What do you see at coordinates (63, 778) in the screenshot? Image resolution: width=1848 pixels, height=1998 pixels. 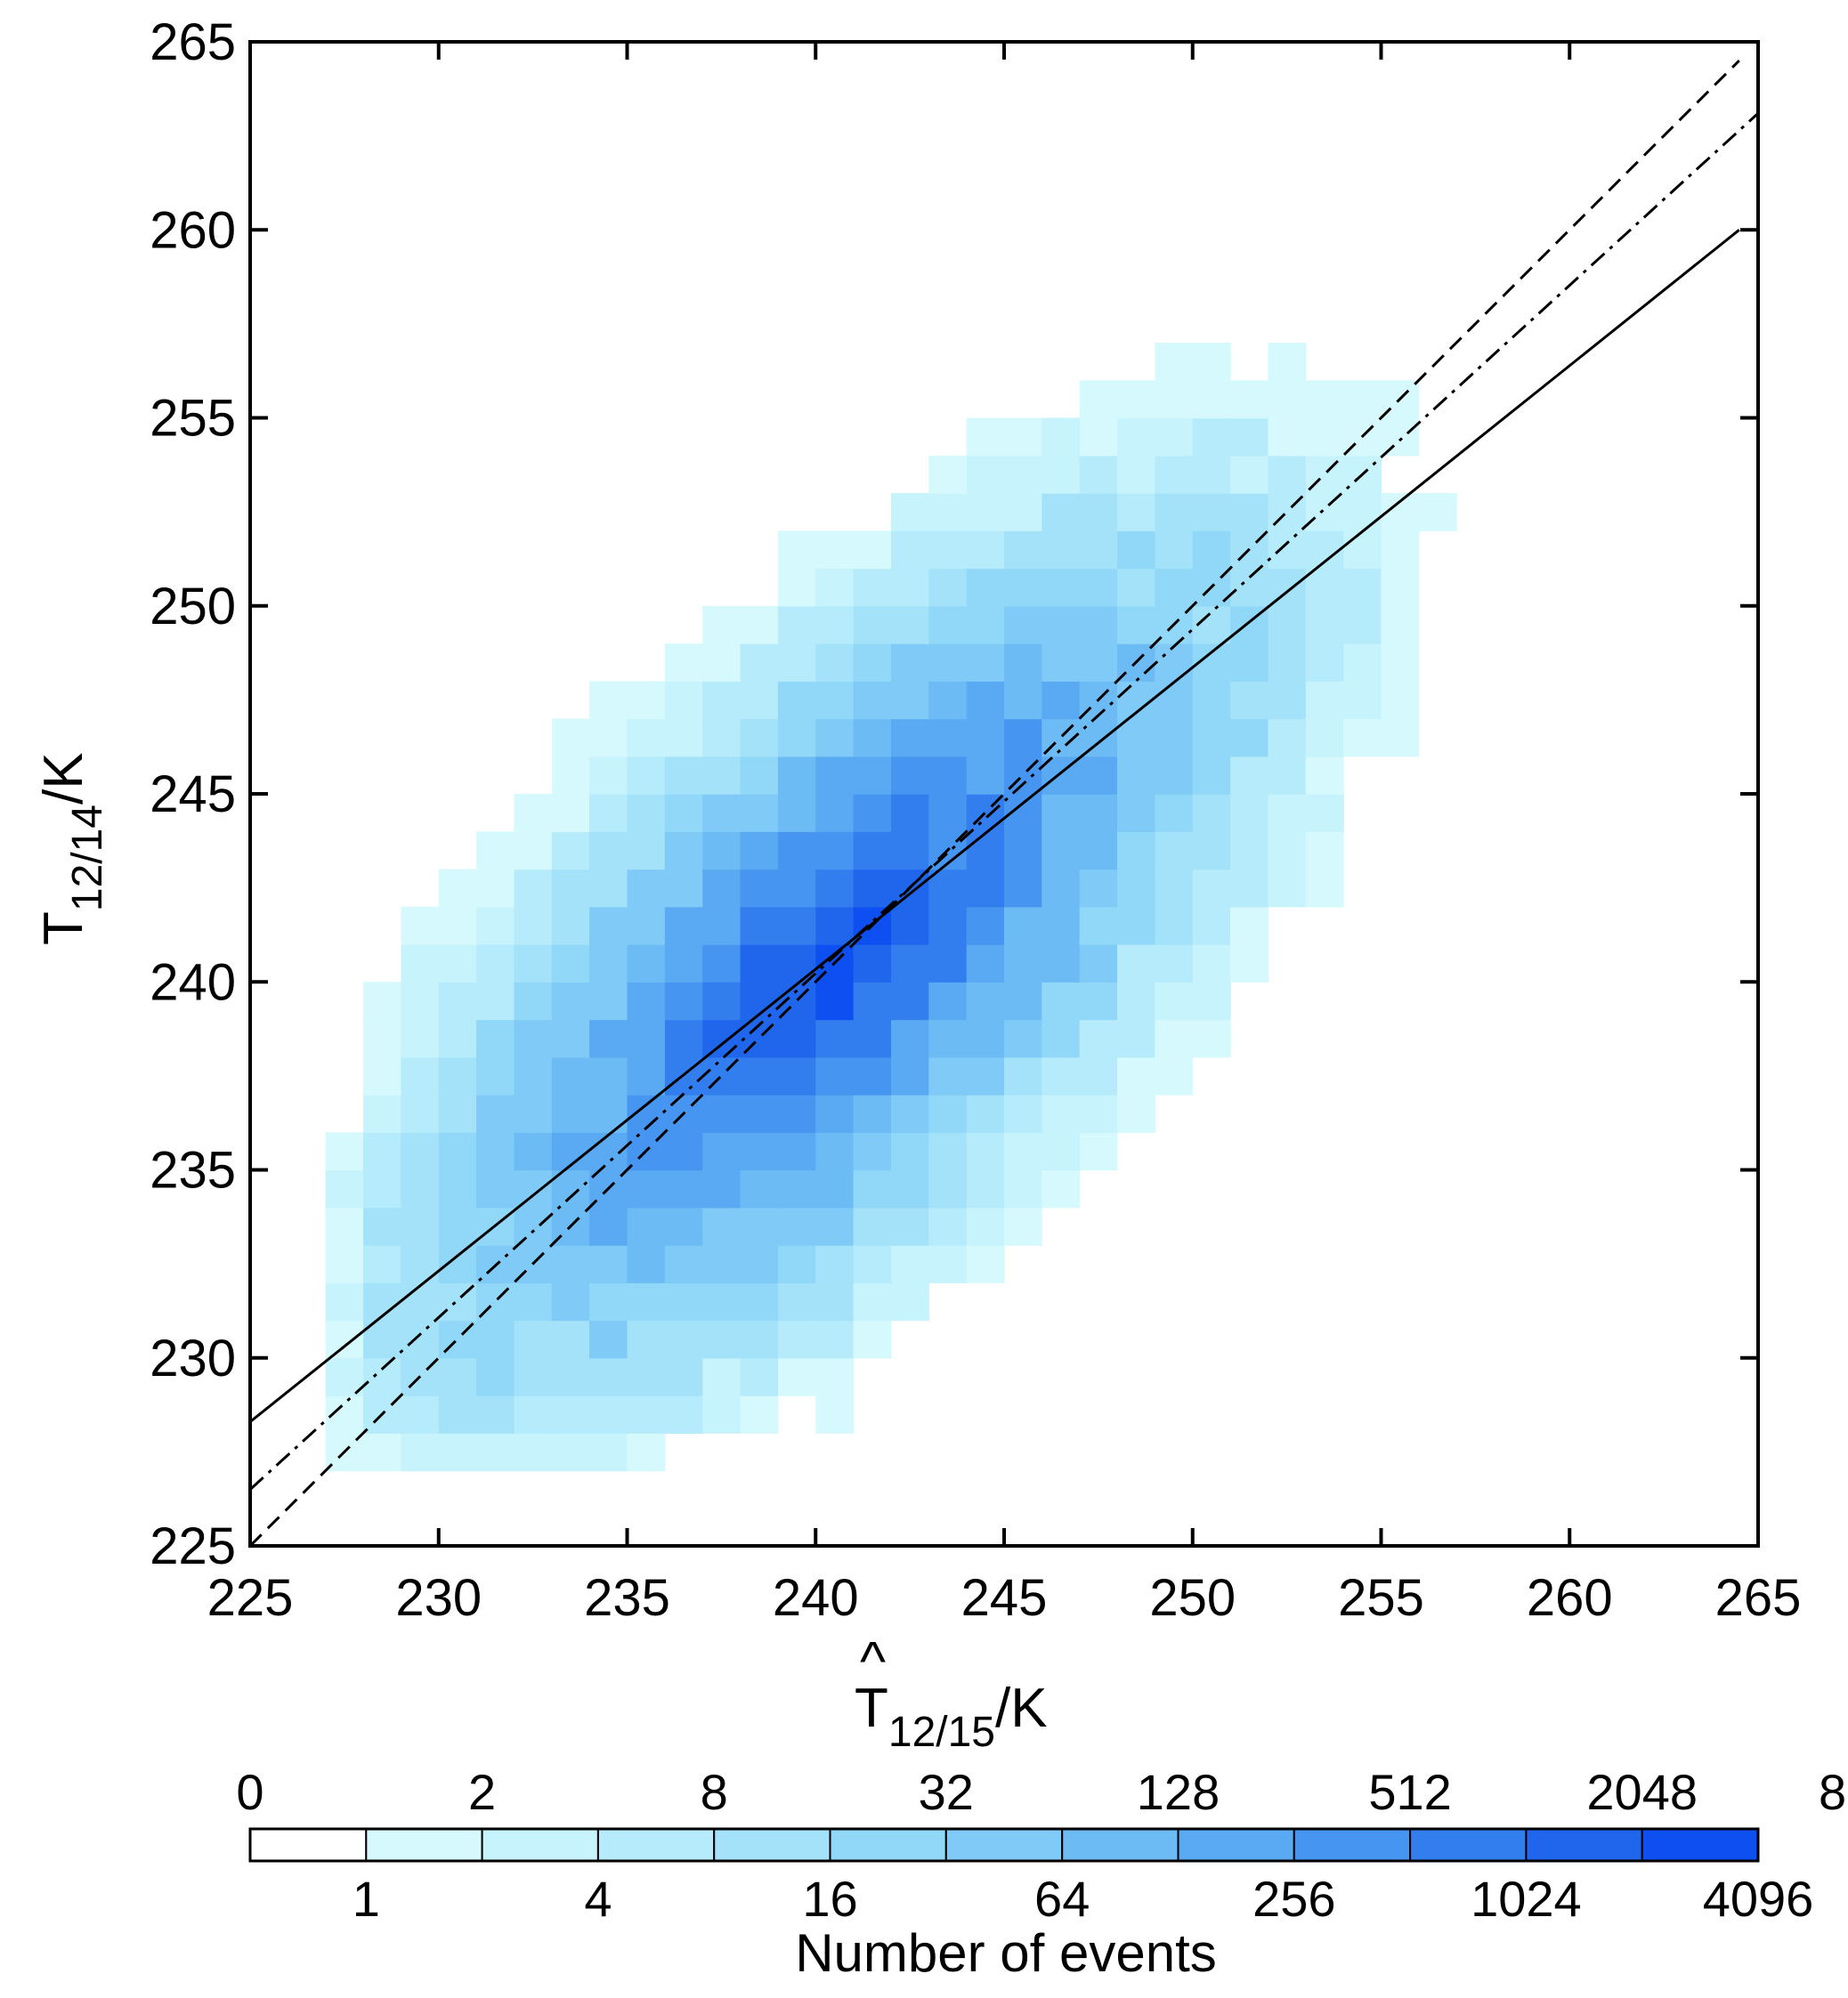 I see `y-axis-label-unit: /K` at bounding box center [63, 778].